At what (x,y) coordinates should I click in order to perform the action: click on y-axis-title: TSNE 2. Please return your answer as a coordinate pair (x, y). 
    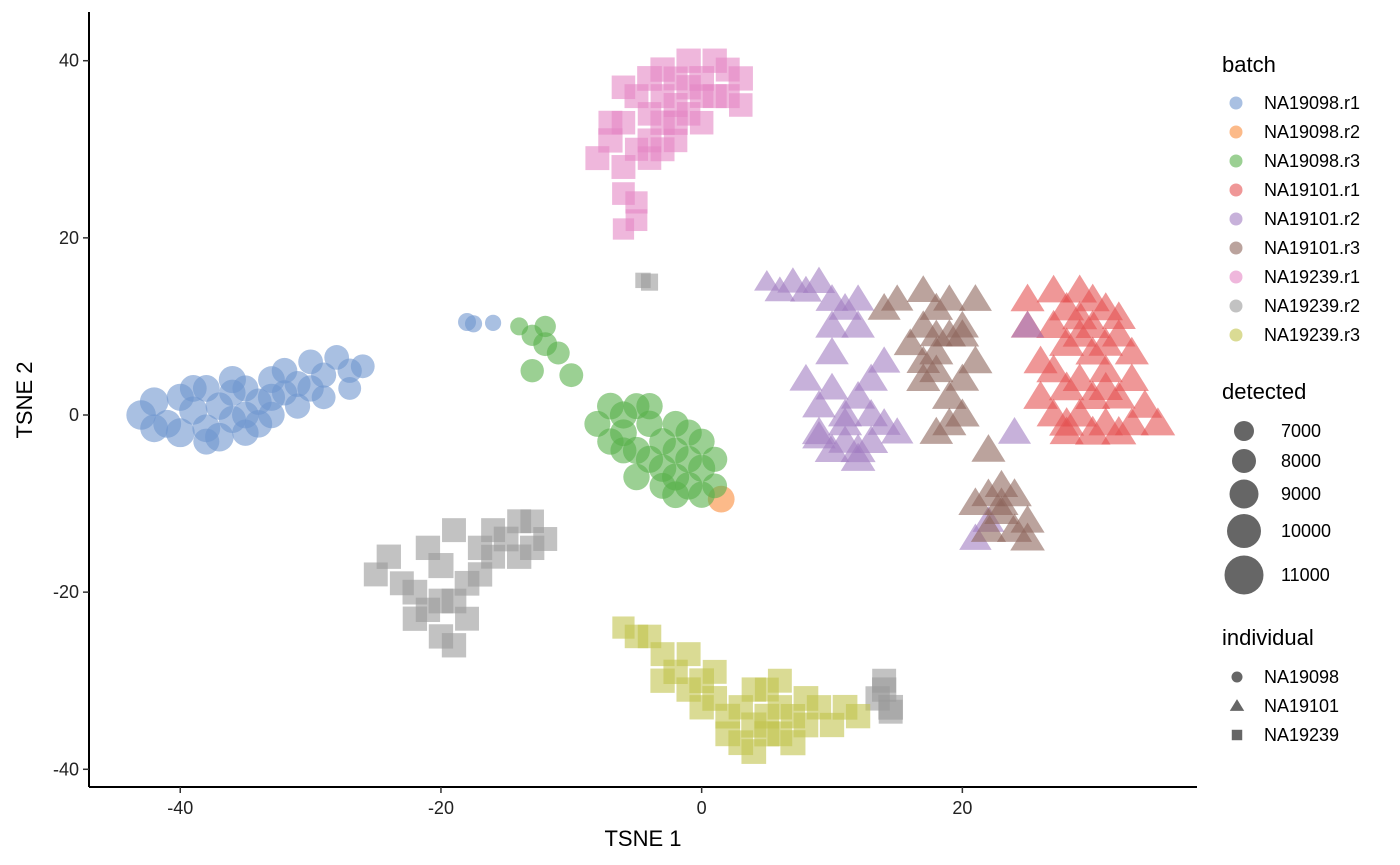
    Looking at the image, I should click on (24, 399).